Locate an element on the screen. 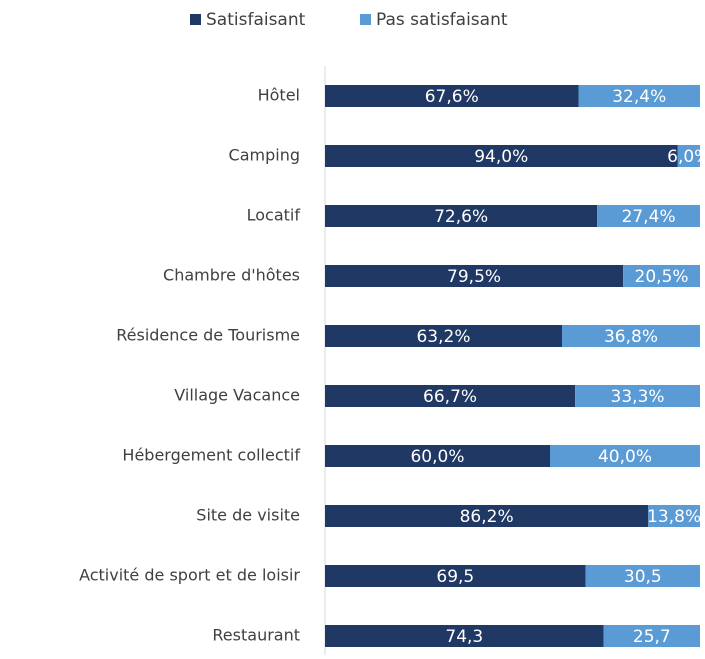 Image resolution: width=705 pixels, height=659 pixels. data-label: 72,6% is located at coordinates (461, 217).